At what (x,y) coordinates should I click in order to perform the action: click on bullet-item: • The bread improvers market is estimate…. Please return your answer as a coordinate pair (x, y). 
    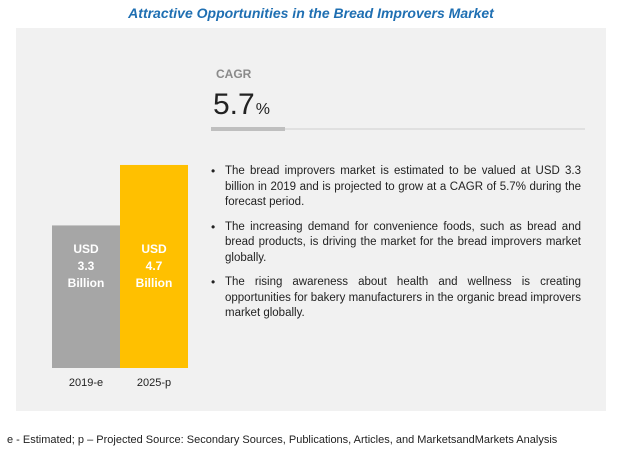
    Looking at the image, I should click on (396, 187).